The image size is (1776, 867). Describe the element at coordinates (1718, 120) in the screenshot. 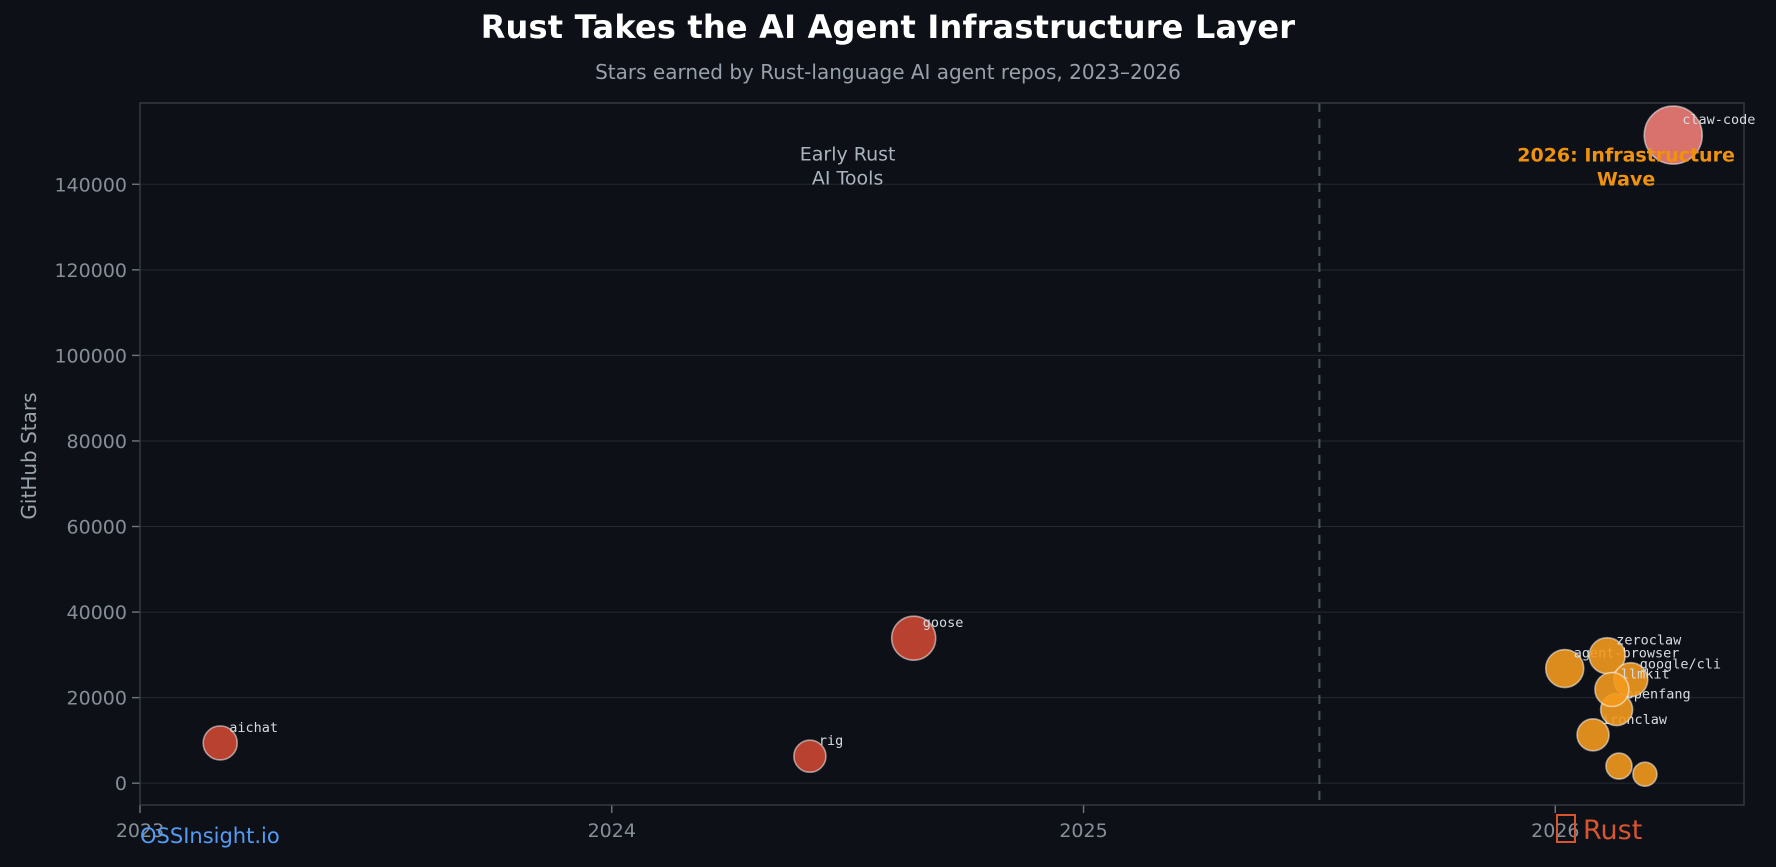

I see `bubble-label-claw-code: claw-code` at that location.